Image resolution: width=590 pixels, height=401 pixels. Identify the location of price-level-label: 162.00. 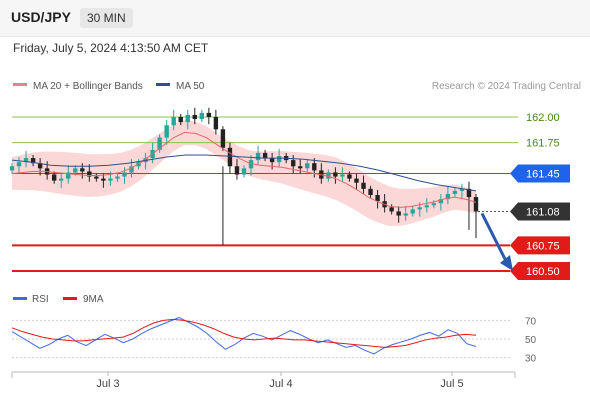
(543, 118).